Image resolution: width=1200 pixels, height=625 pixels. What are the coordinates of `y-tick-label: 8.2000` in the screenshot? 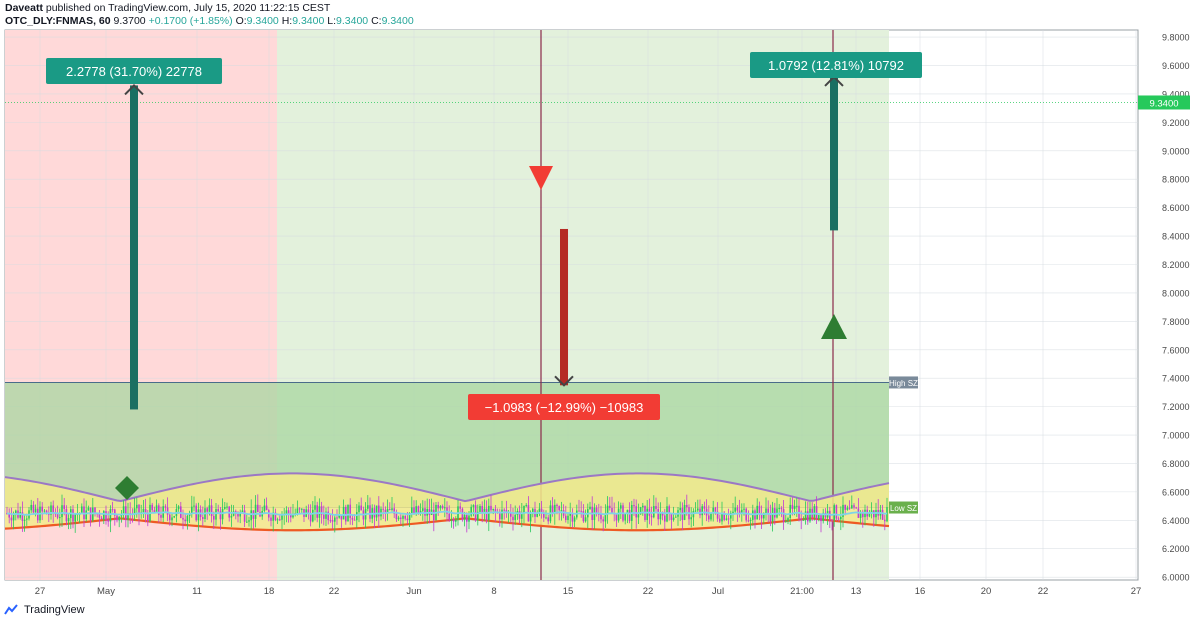 It's located at (1176, 265).